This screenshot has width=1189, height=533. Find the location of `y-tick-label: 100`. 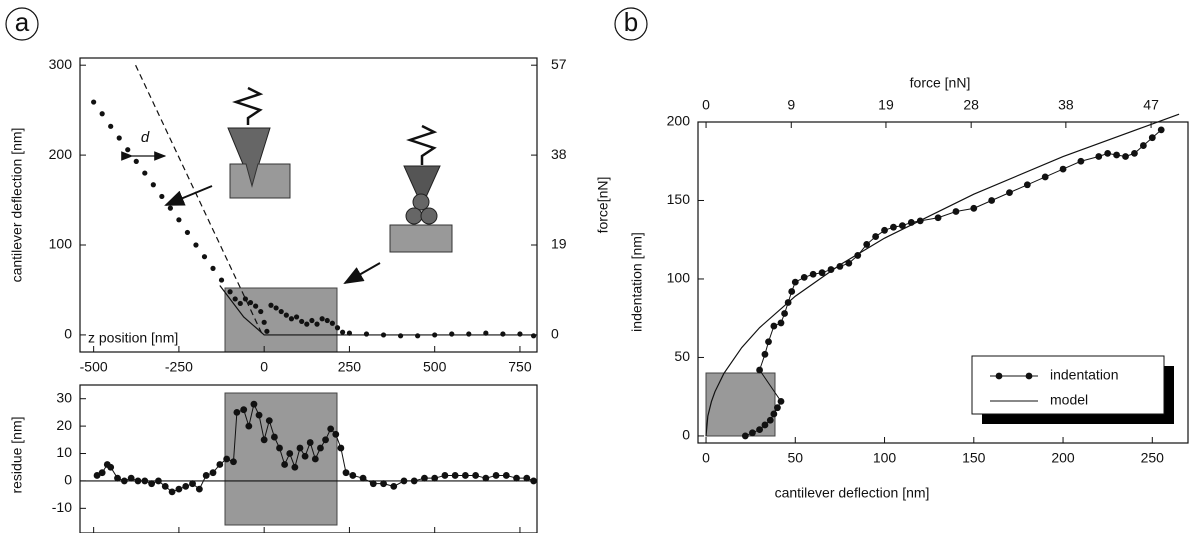

y-tick-label: 100 is located at coordinates (679, 278).